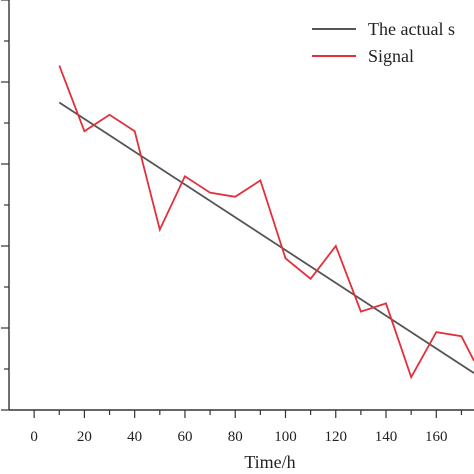 The width and height of the screenshot is (474, 474). Describe the element at coordinates (269, 462) in the screenshot. I see `x-axis-title: Time/h` at that location.